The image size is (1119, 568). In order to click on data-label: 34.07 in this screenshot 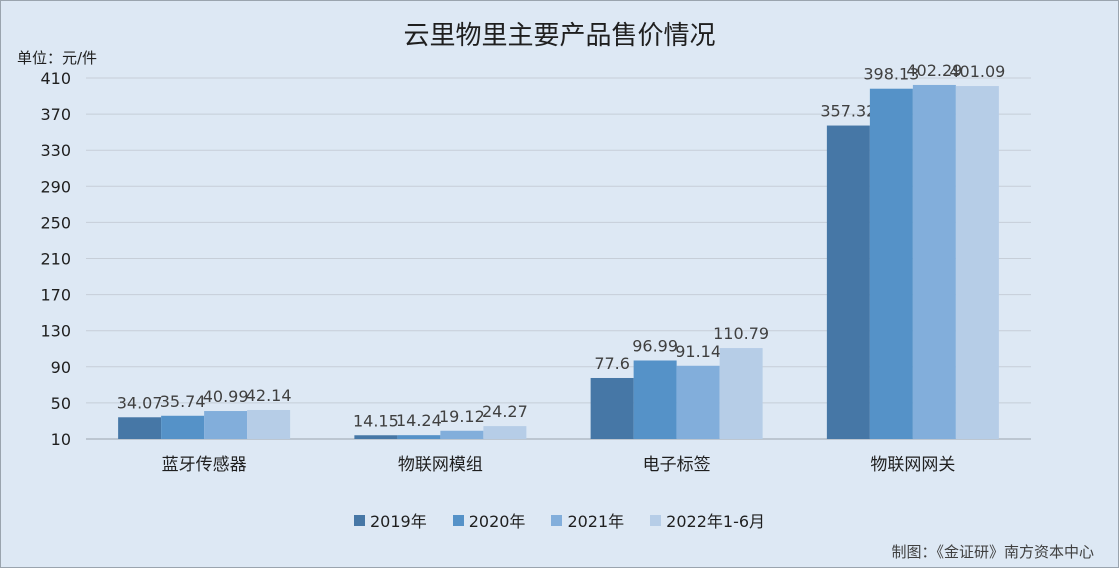, I will do `click(140, 402)`.